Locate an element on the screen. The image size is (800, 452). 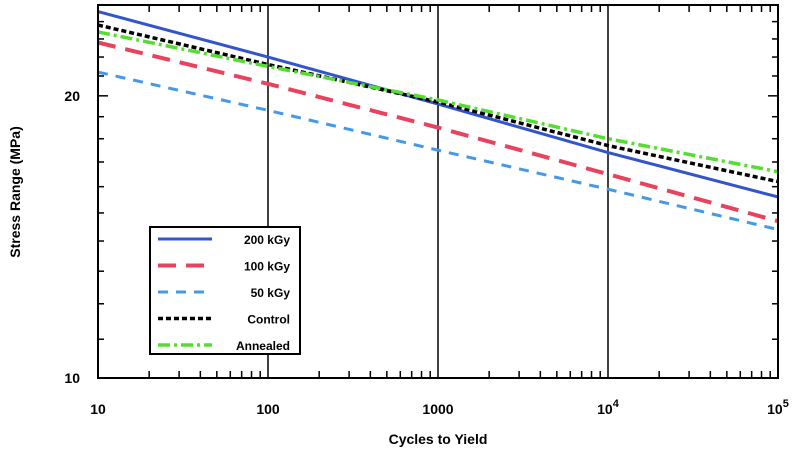
legend-label: 200 kGy is located at coordinates (267, 240).